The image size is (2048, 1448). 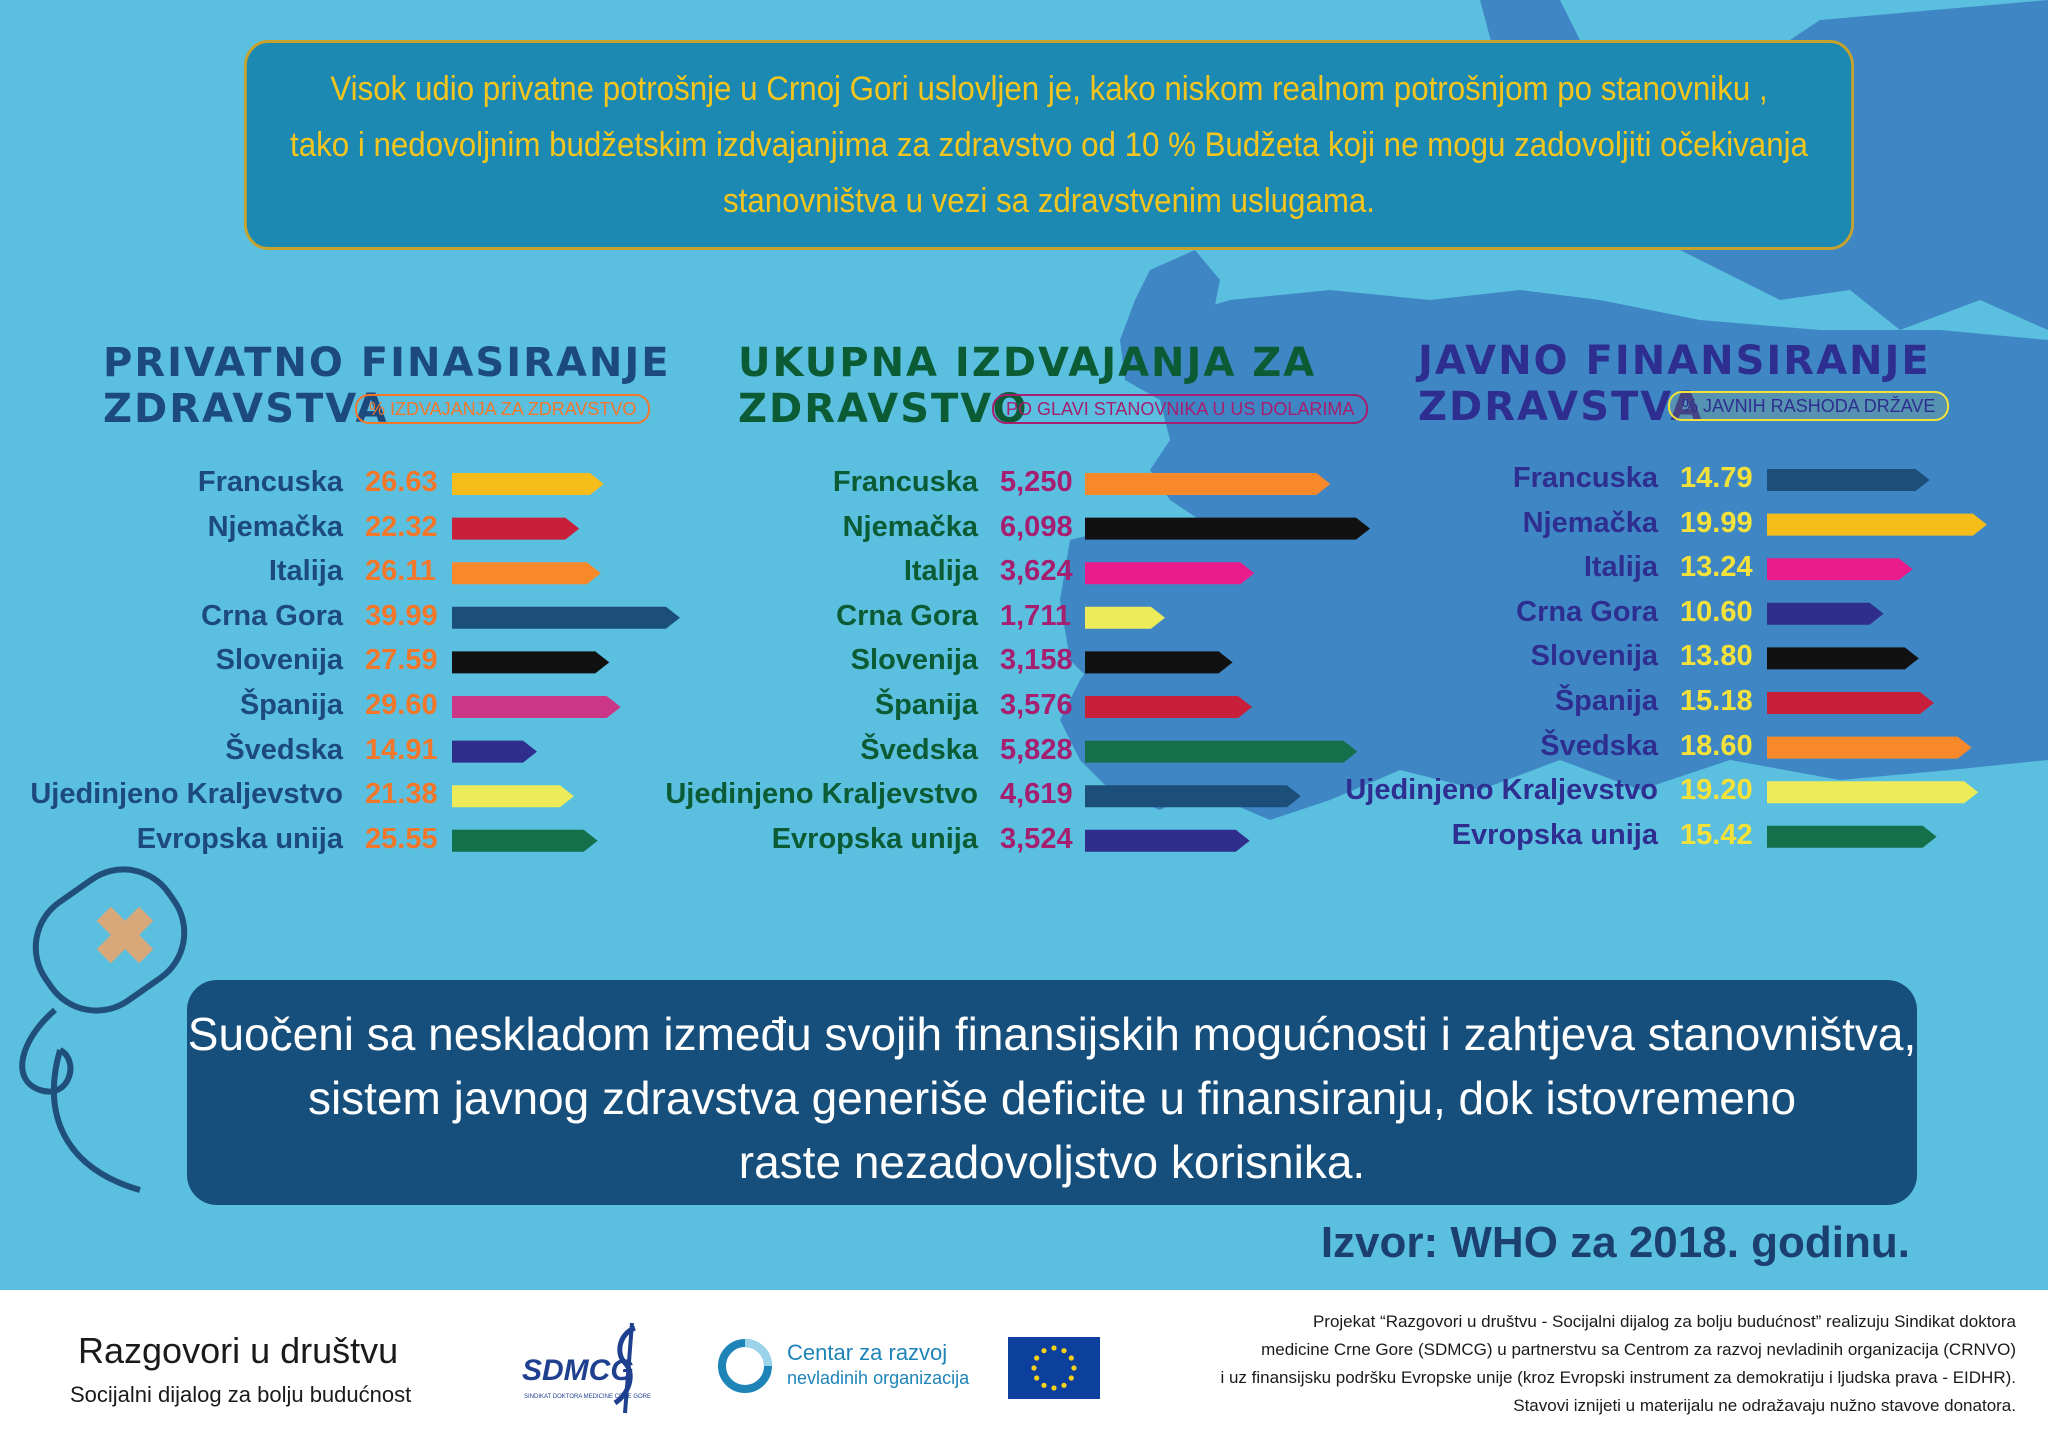 I want to click on panel-1-value-label: 26.11, so click(x=400, y=571).